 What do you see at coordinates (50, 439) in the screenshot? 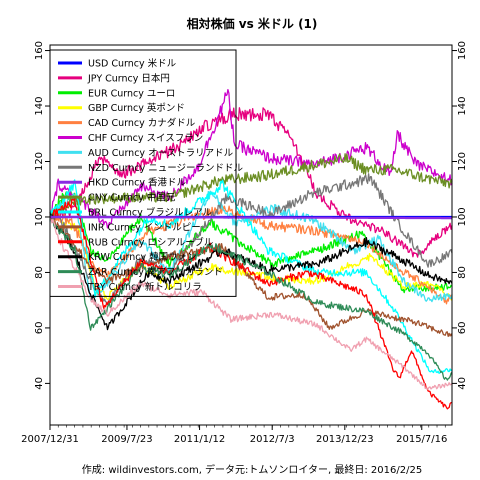
I see `x-tick-label-0: 2007/12/31` at bounding box center [50, 439].